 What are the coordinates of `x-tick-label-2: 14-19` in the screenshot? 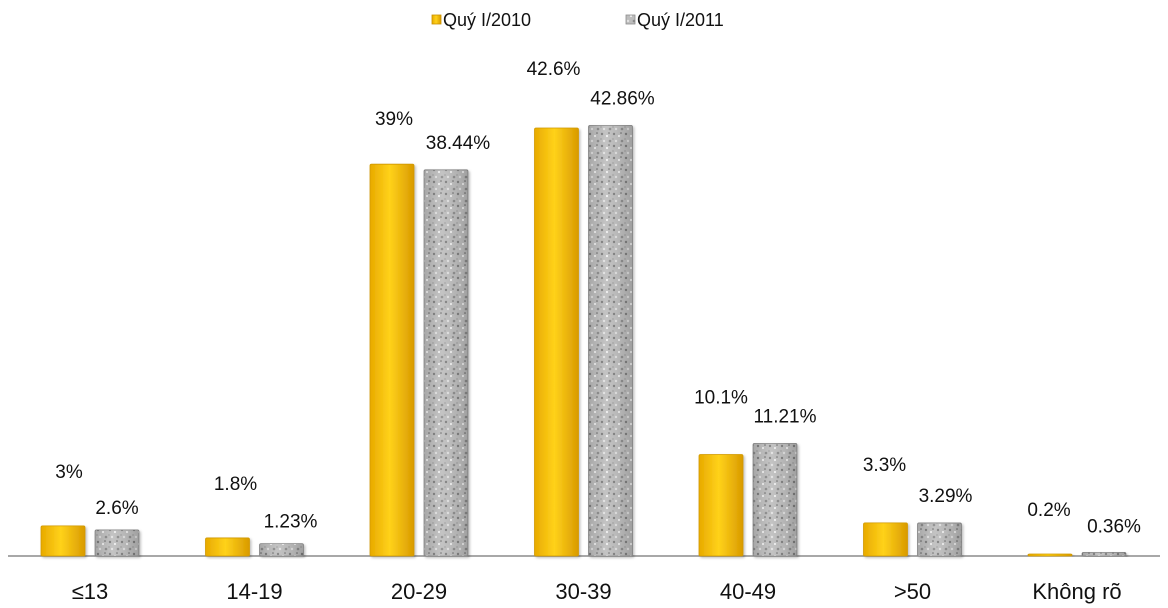 It's located at (254, 591).